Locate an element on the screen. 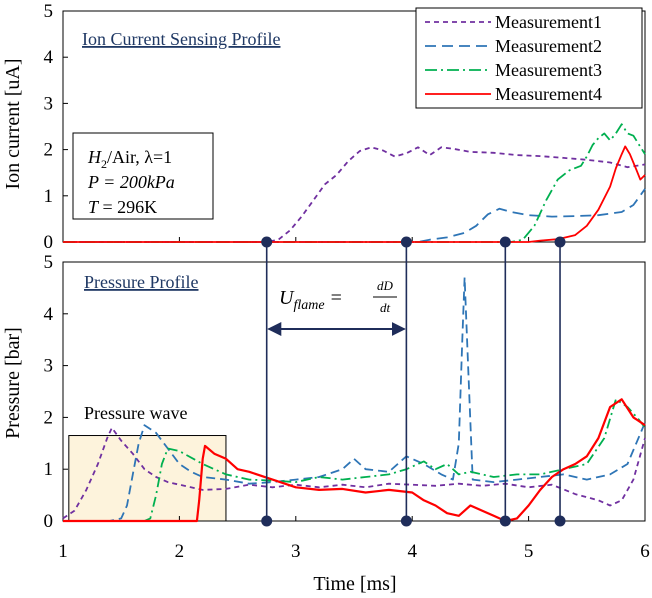  pressure-panel-title: Pressure Profile is located at coordinates (141, 282).